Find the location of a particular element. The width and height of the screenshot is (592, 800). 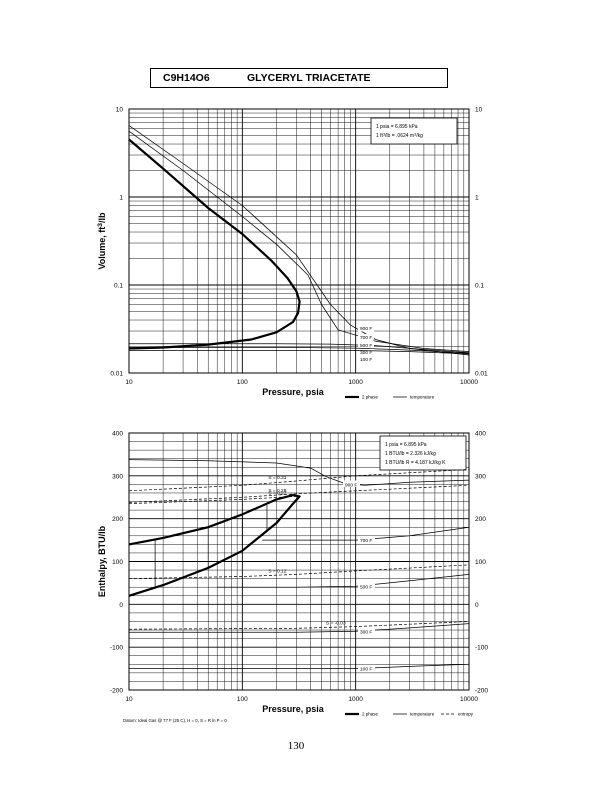

compound-name: GLYCERYL TRIACETATE is located at coordinates (309, 78).